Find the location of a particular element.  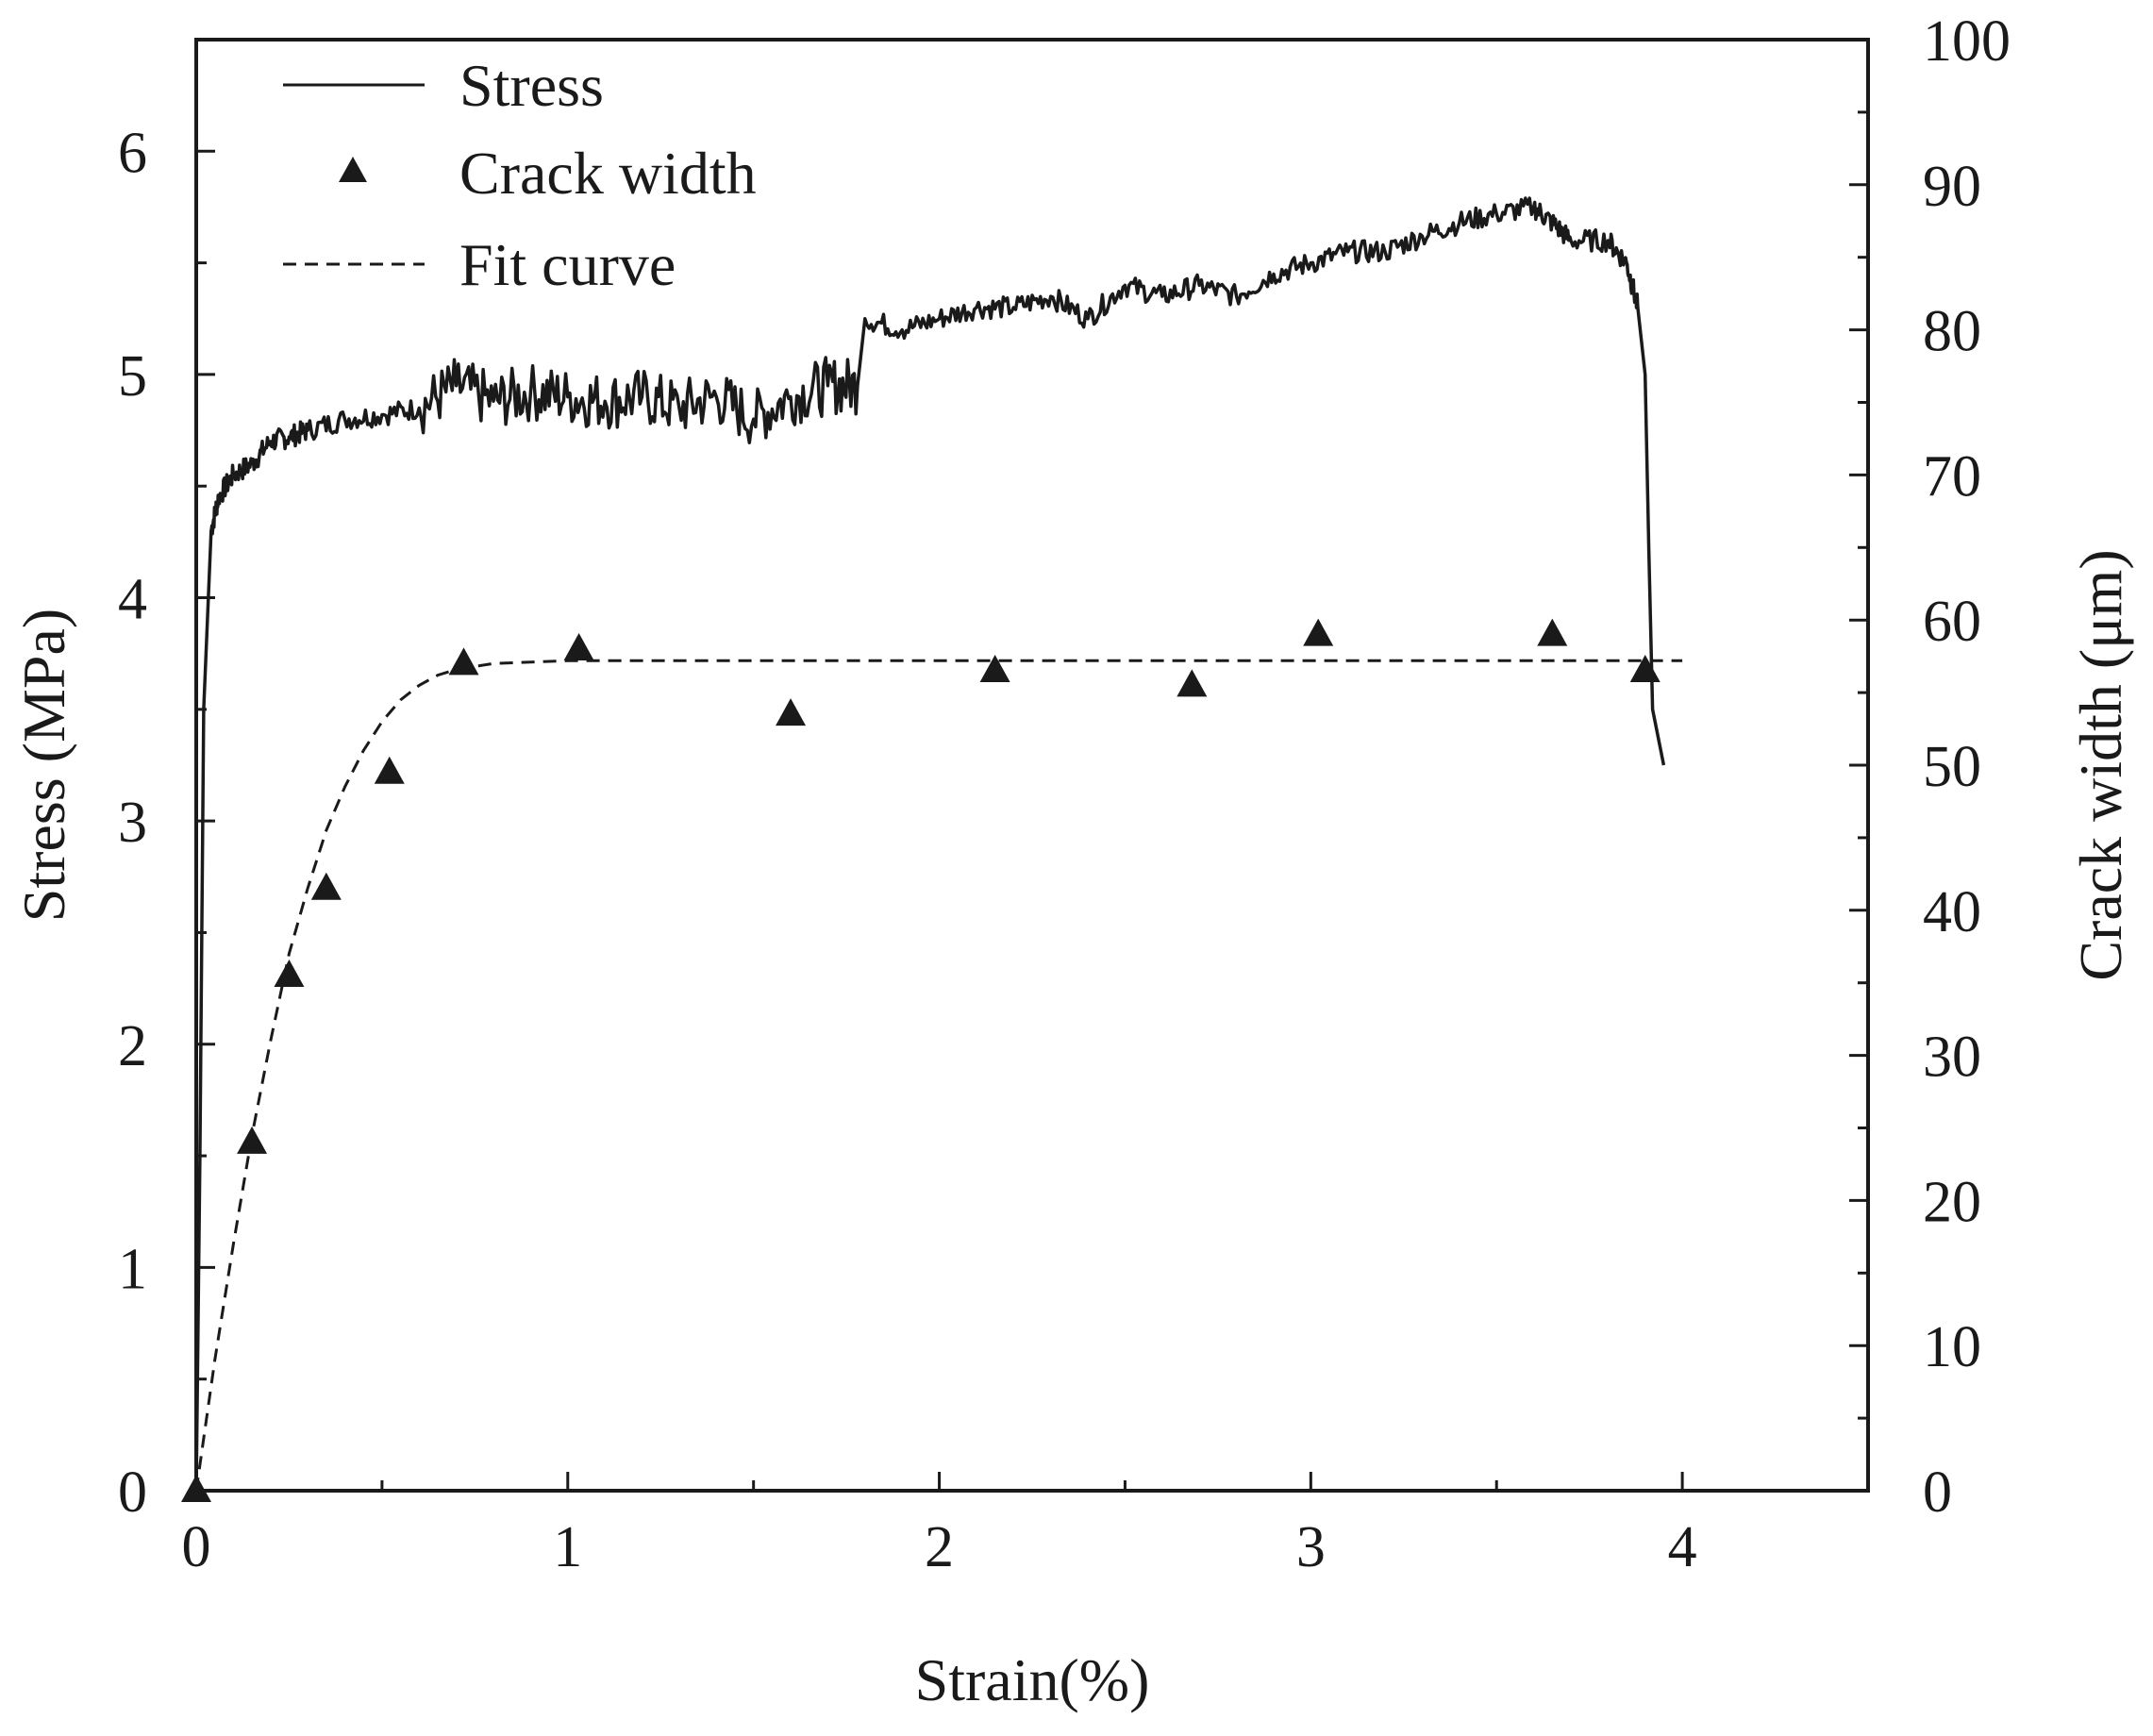

x-tick-label-1: 1 is located at coordinates (567, 1547).